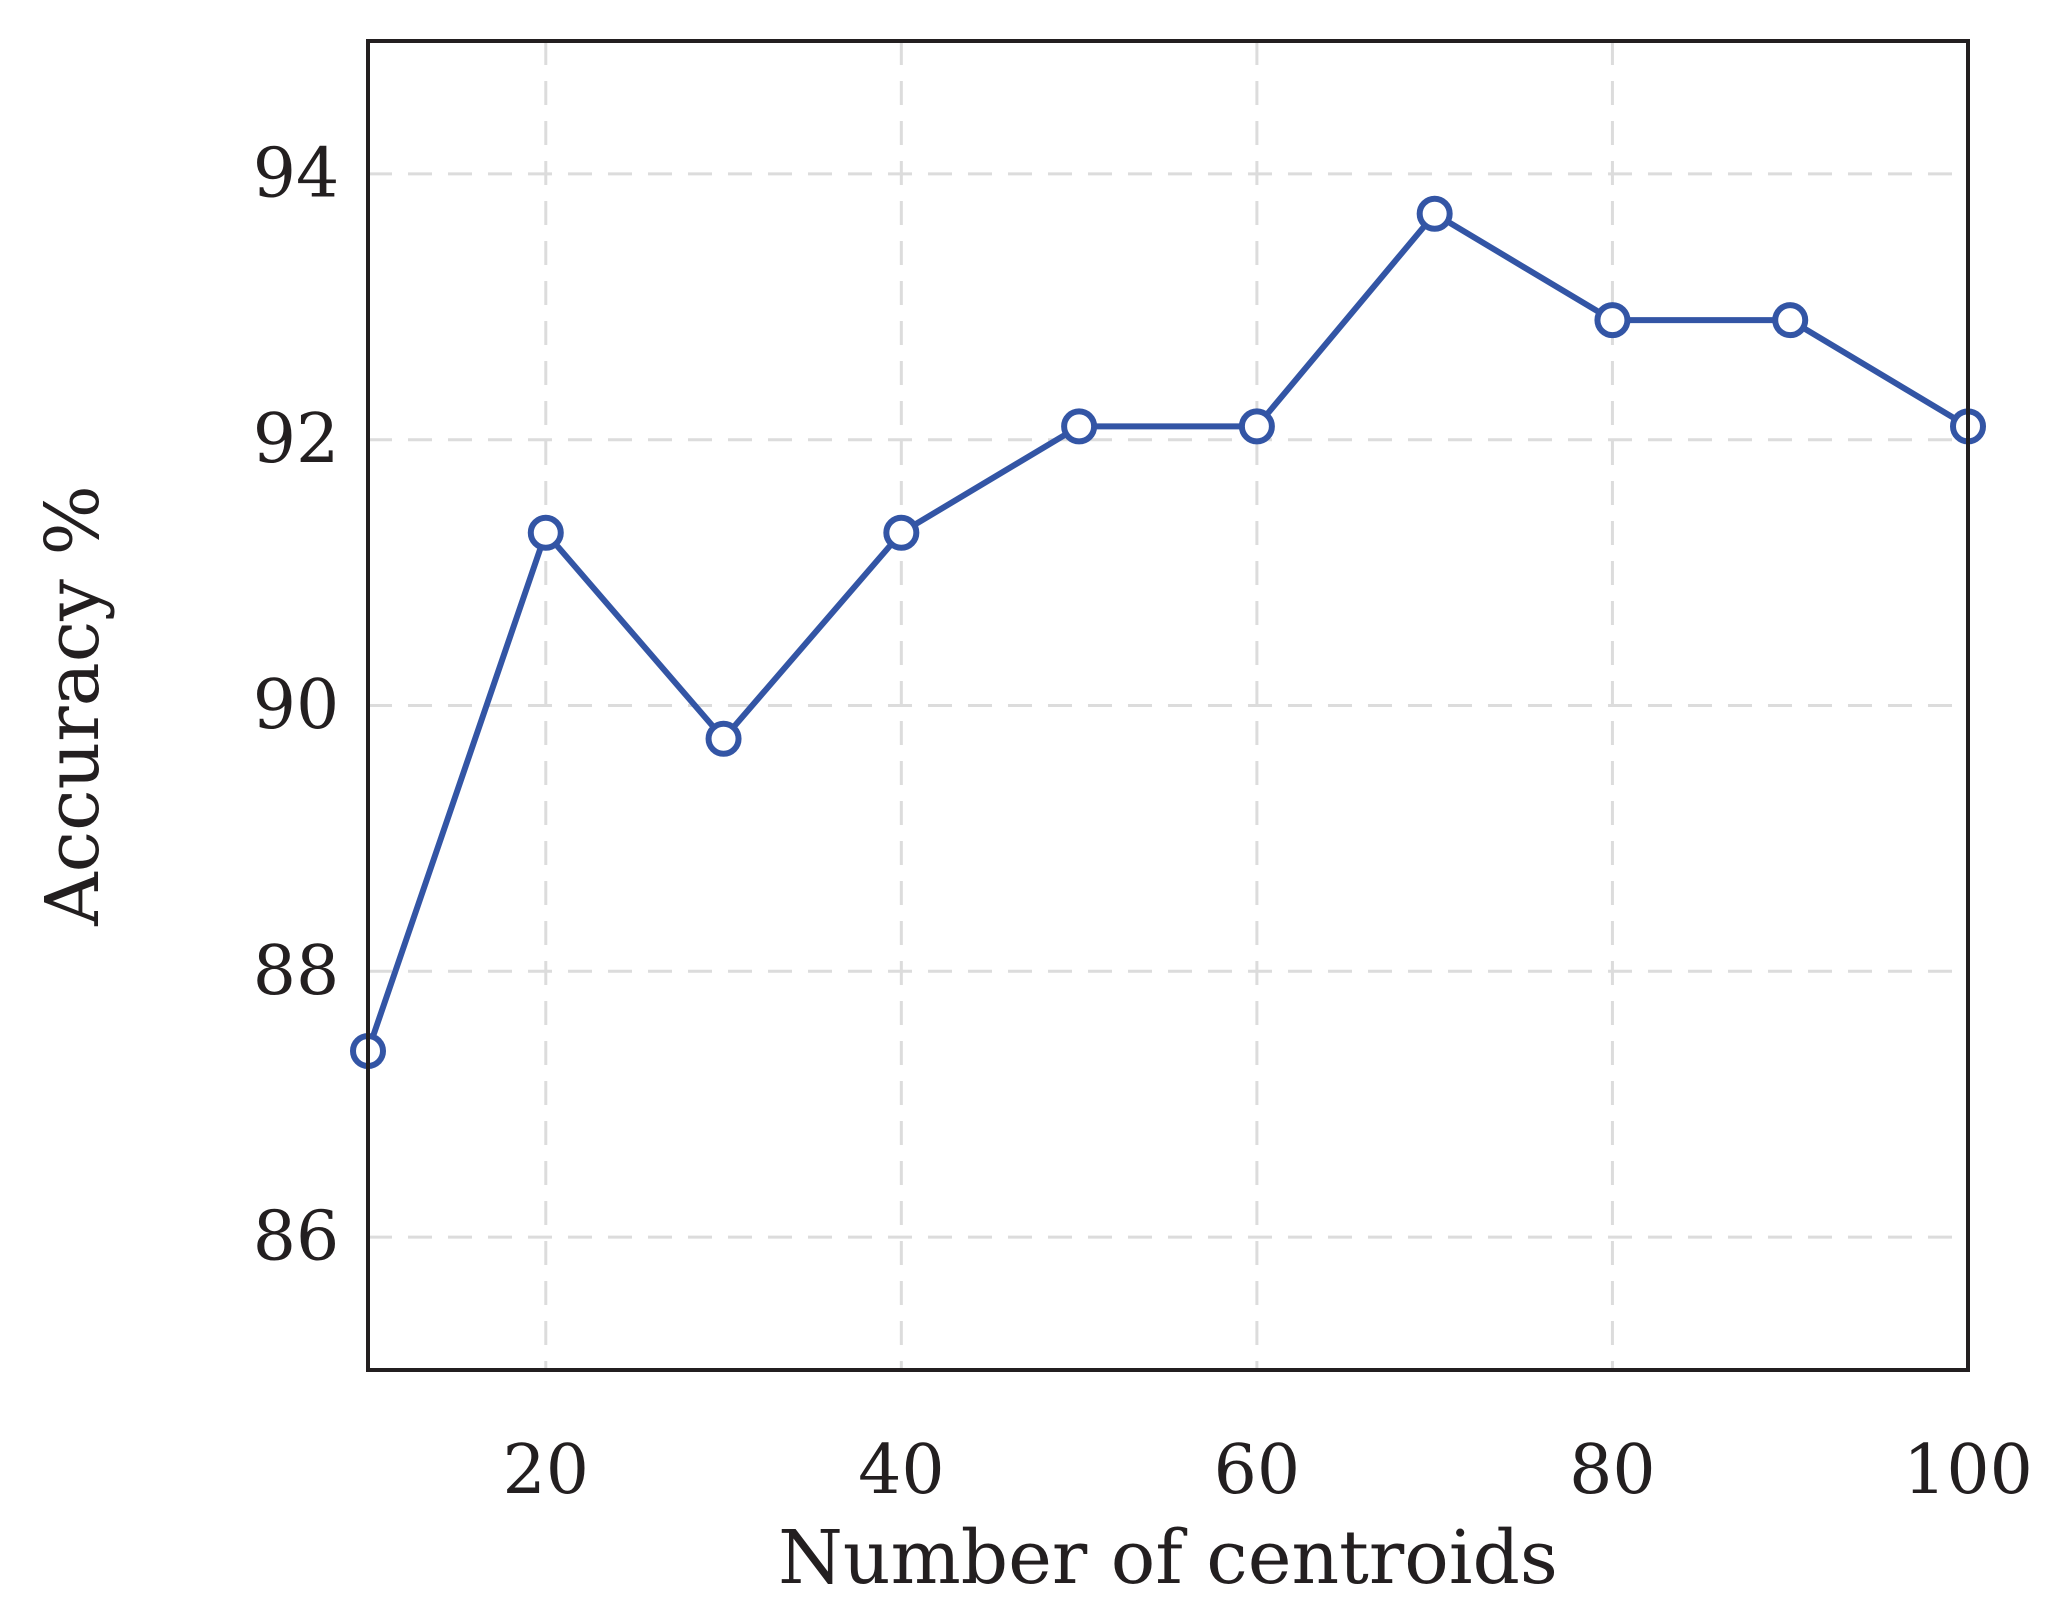 Image resolution: width=2047 pixels, height=1611 pixels. What do you see at coordinates (901, 1470) in the screenshot?
I see `x-tick-label: 40` at bounding box center [901, 1470].